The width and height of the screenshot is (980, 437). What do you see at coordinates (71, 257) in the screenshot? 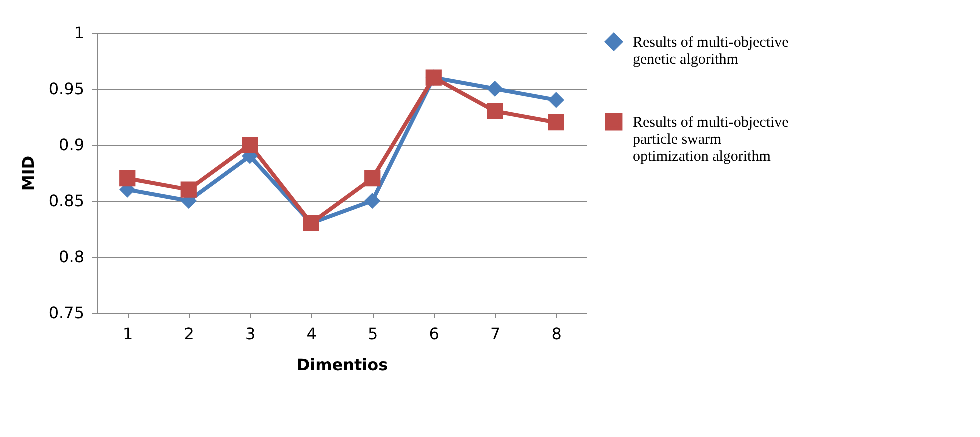
I see `y-tick-label: 0.8` at bounding box center [71, 257].